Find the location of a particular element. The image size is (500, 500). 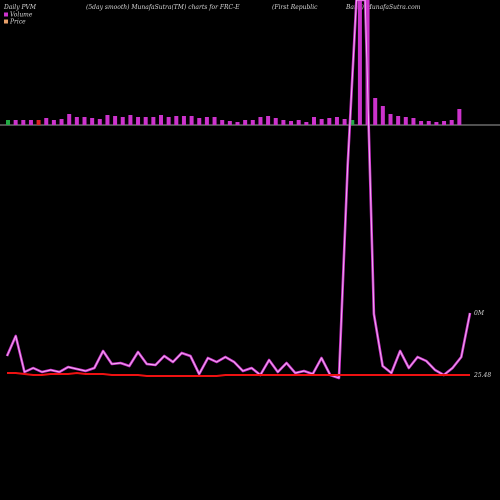

header-left: Daily PVM is located at coordinates (20, 7).